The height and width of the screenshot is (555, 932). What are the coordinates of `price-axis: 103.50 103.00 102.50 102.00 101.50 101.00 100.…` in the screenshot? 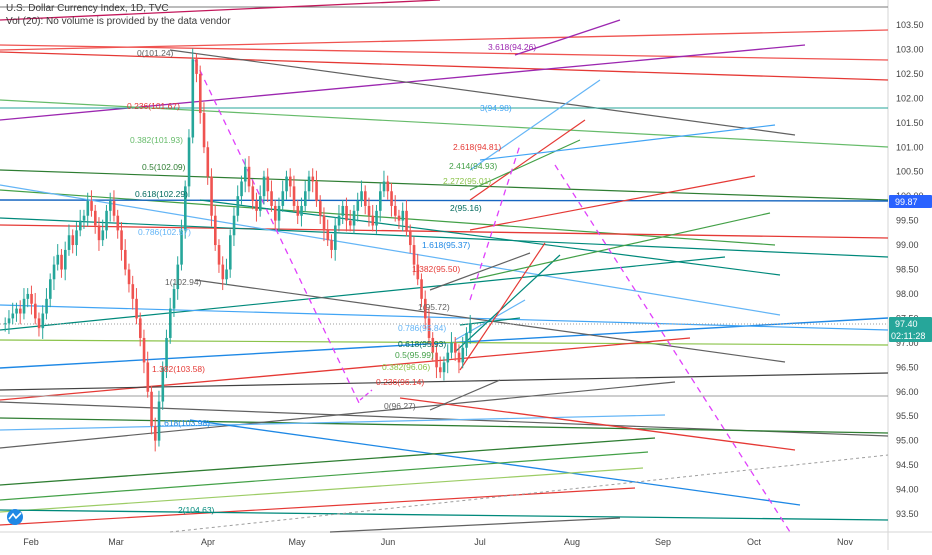 It's located at (910, 269).